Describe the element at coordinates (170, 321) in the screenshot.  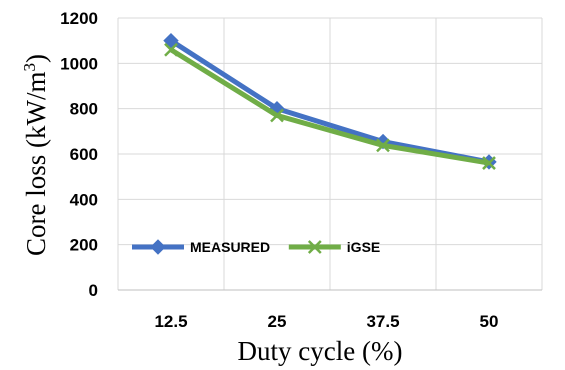
I see `x-tick-label: 12.5` at that location.